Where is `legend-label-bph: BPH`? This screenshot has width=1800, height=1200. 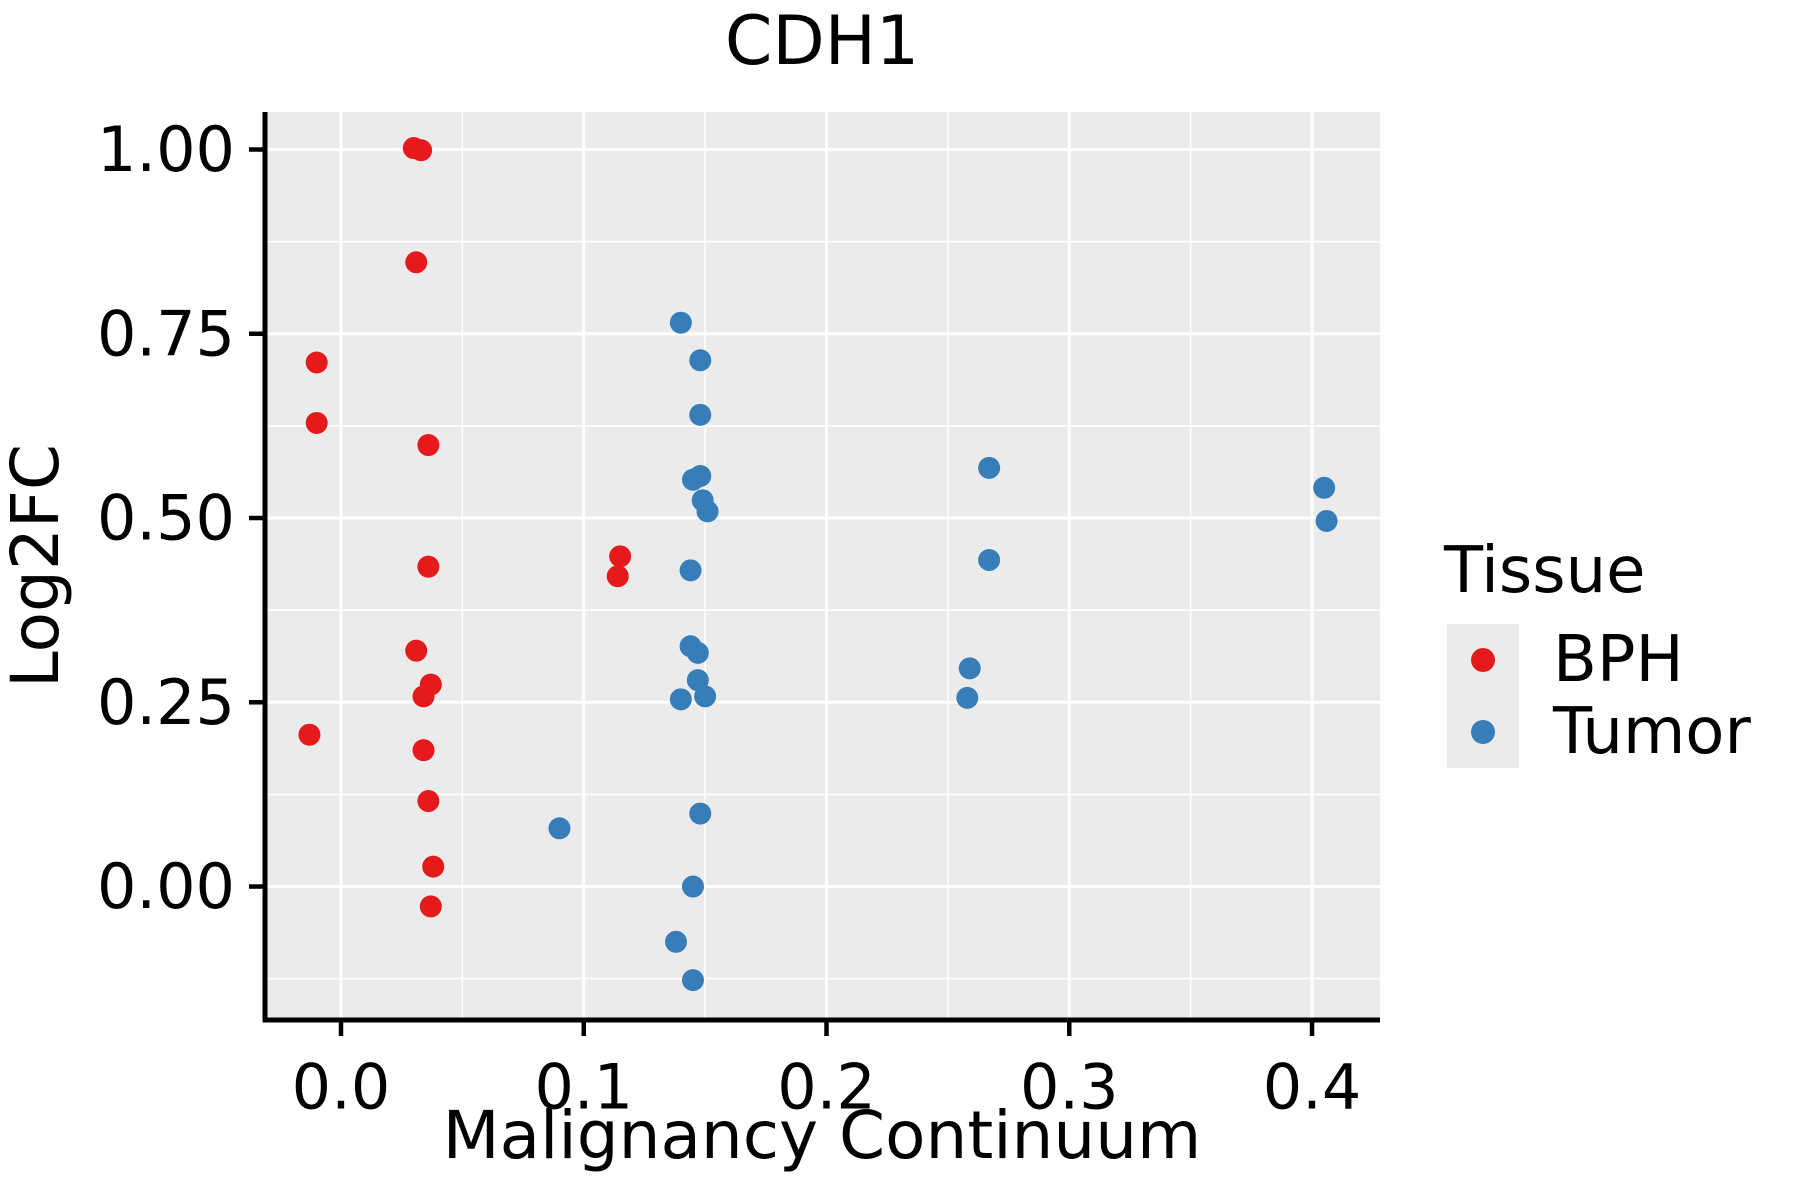 legend-label-bph: BPH is located at coordinates (1618, 660).